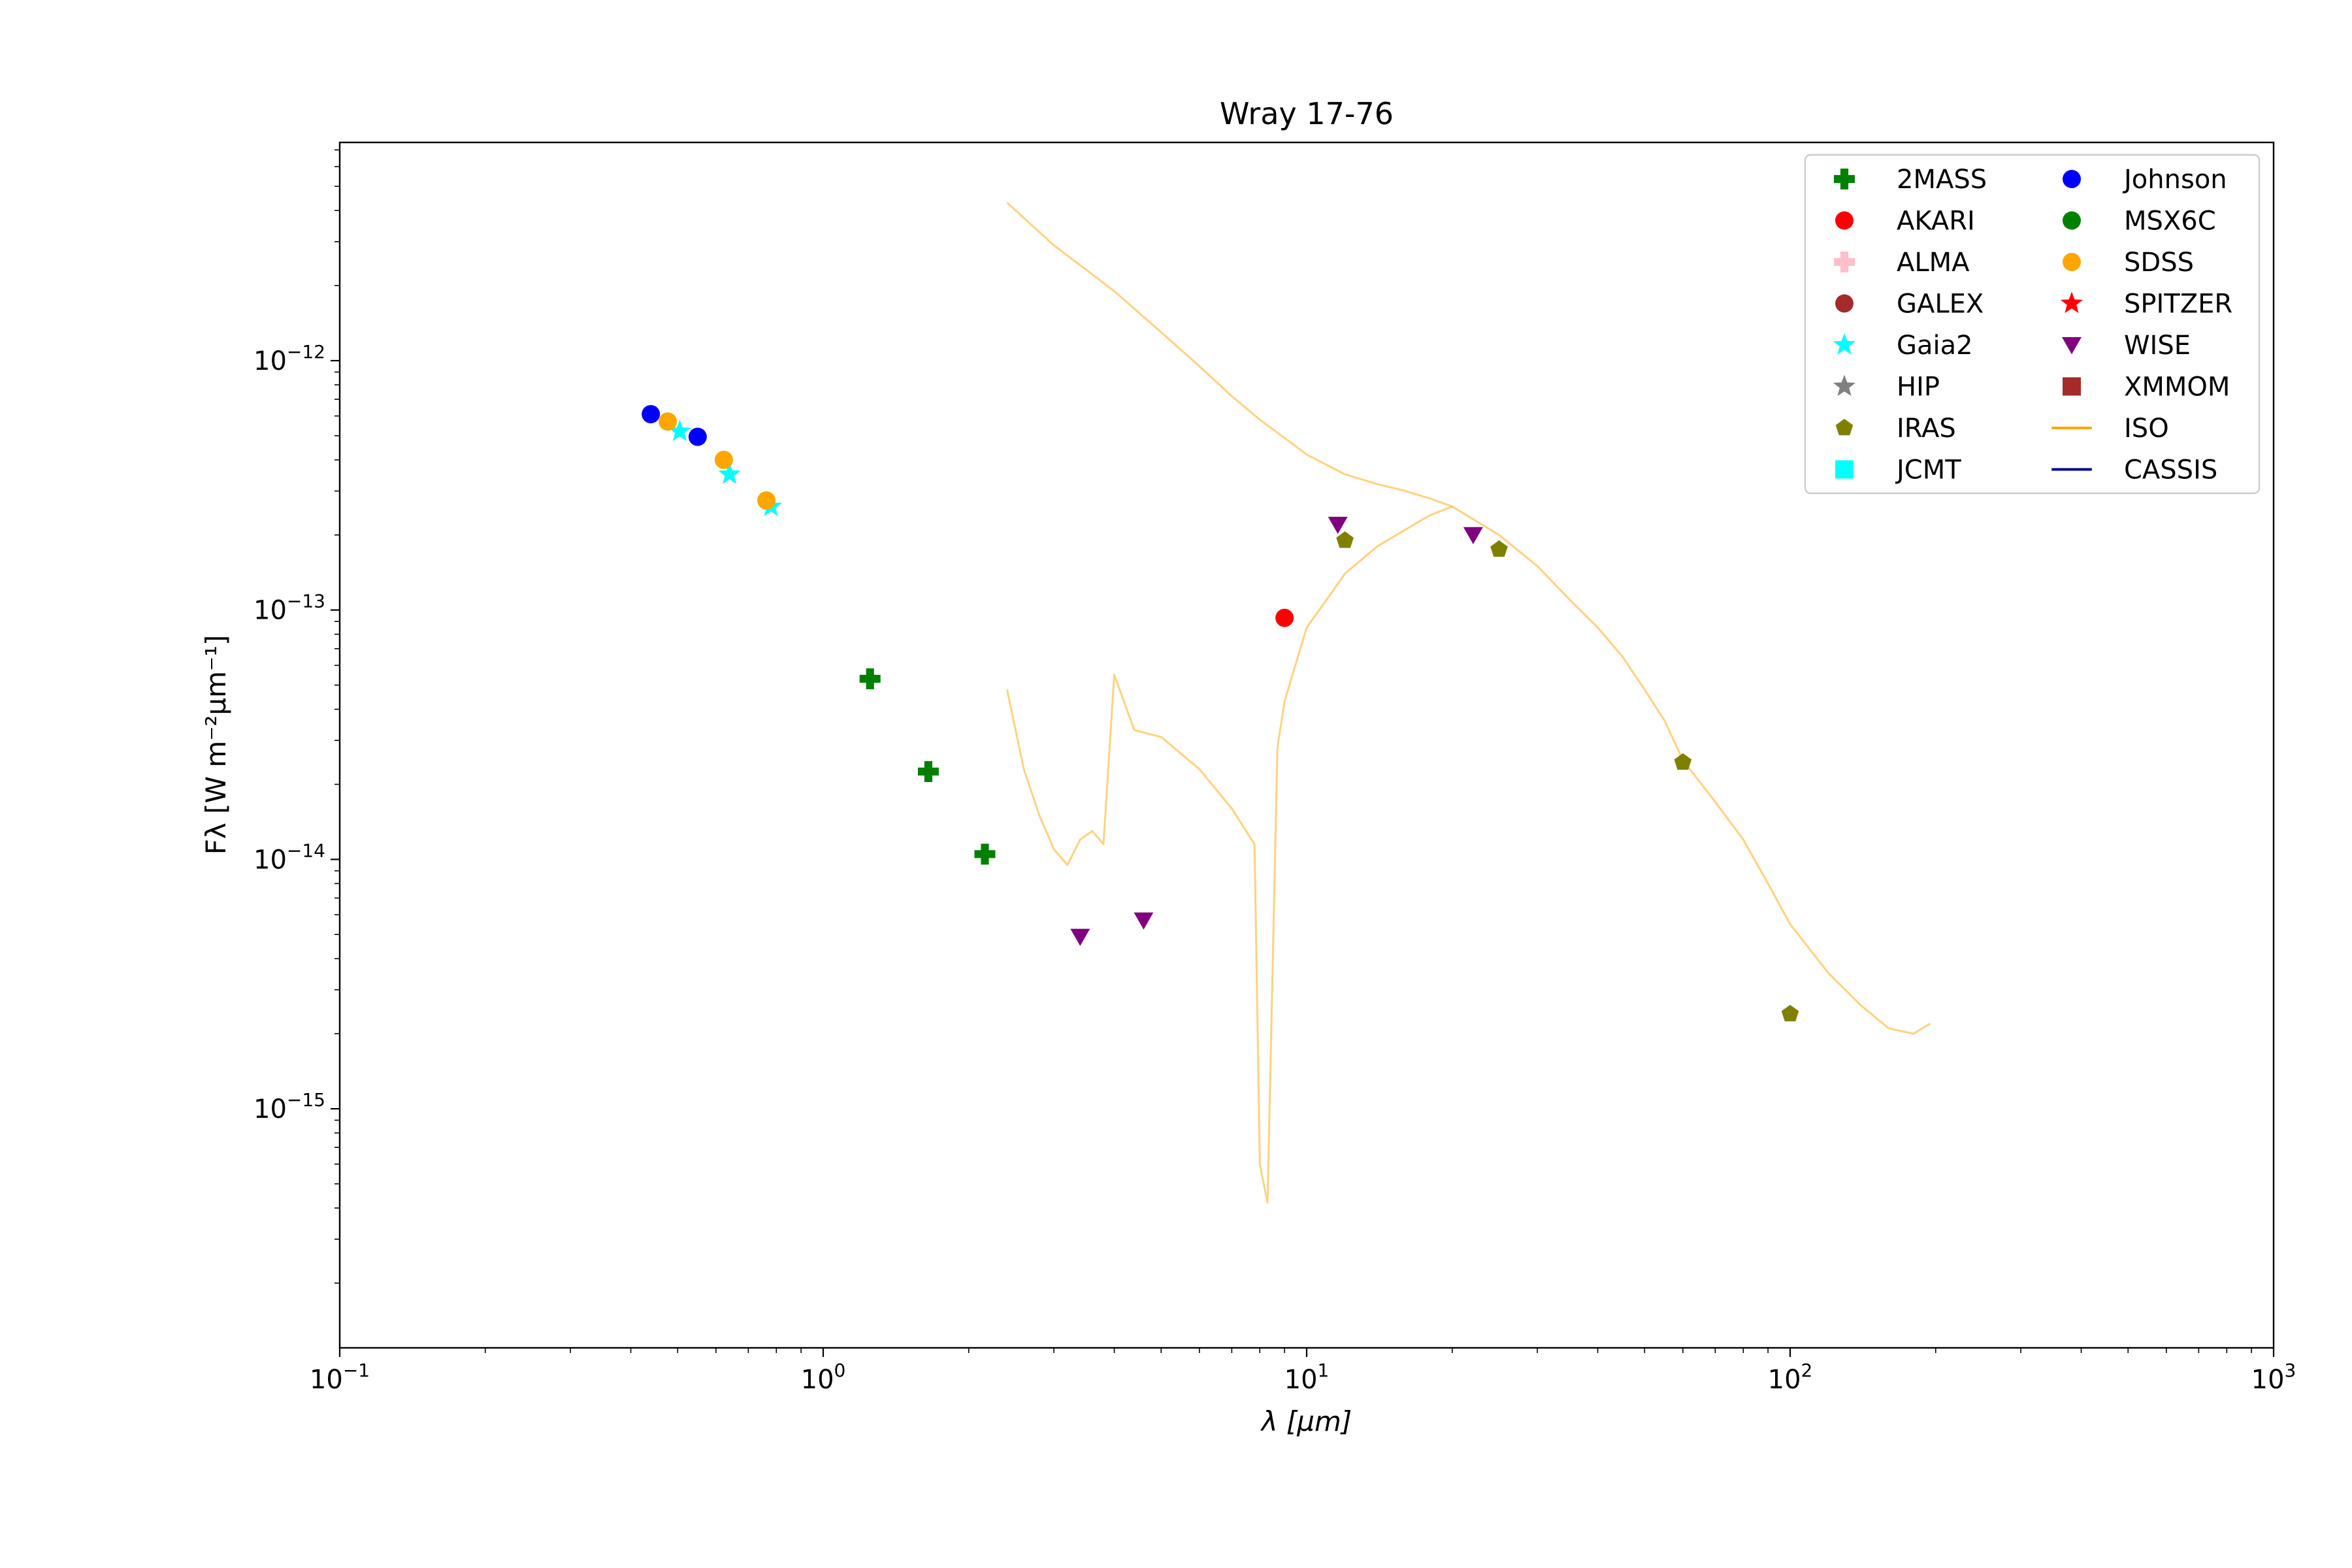 The image size is (2352, 1568). What do you see at coordinates (2170, 221) in the screenshot?
I see `legend-label-msx6c: MSX6C` at bounding box center [2170, 221].